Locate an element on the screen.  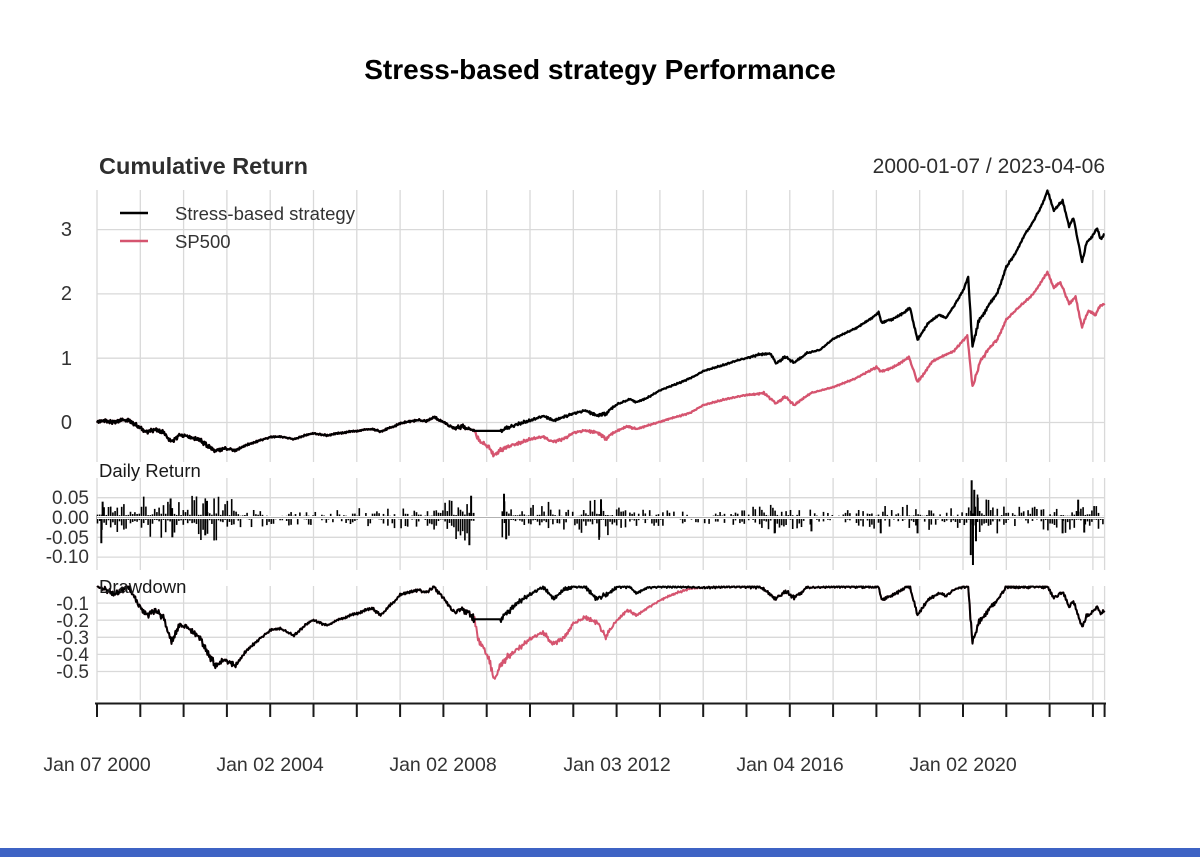
cumulative-panel-title: Cumulative Return is located at coordinates (203, 166).